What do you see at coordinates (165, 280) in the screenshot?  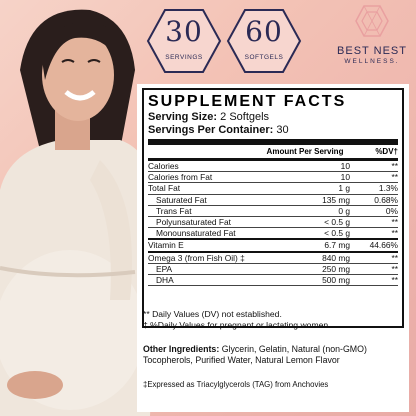 I see `nutrient-name: DHA` at bounding box center [165, 280].